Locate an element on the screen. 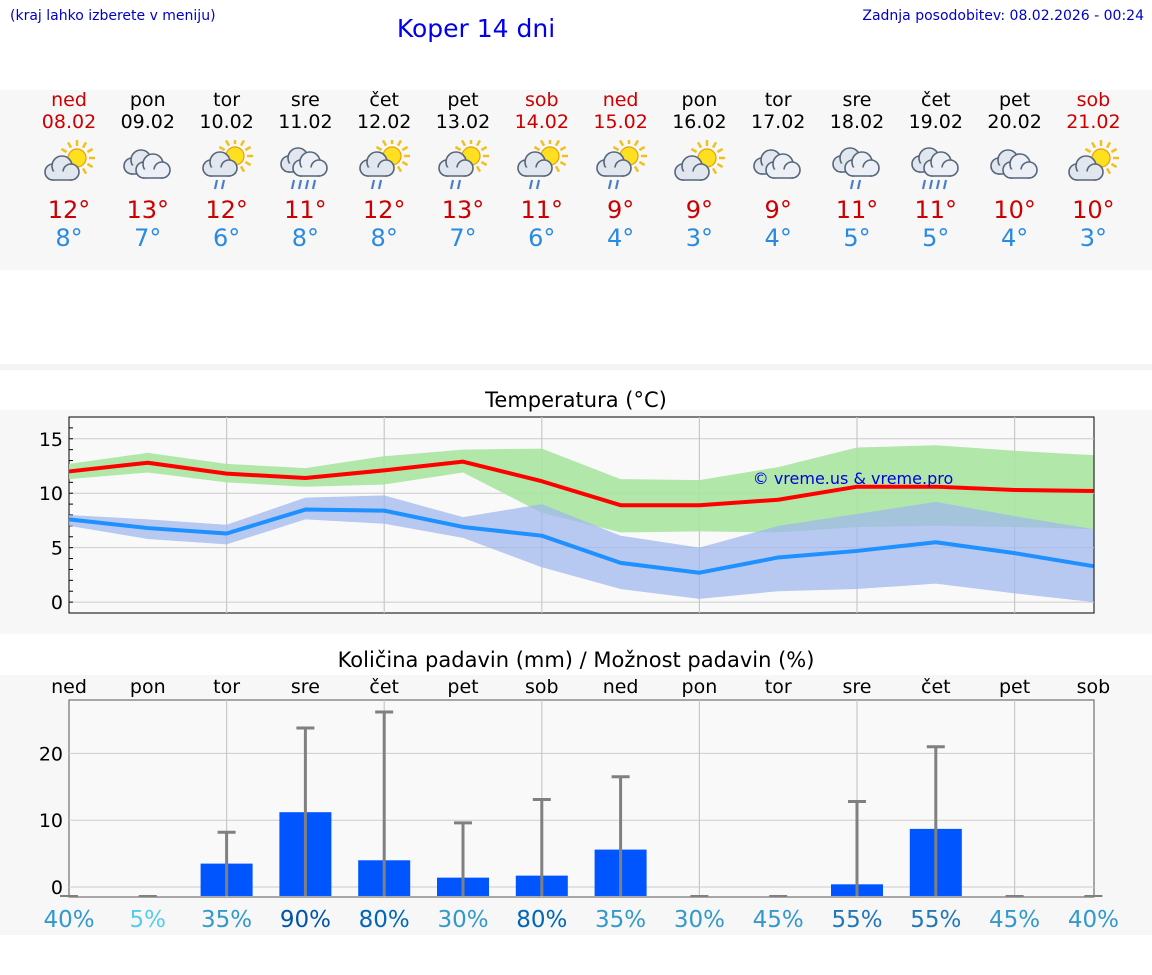 This screenshot has height=975, width=1152. watermark-text: © vreme.us & vreme.pro is located at coordinates (853, 478).